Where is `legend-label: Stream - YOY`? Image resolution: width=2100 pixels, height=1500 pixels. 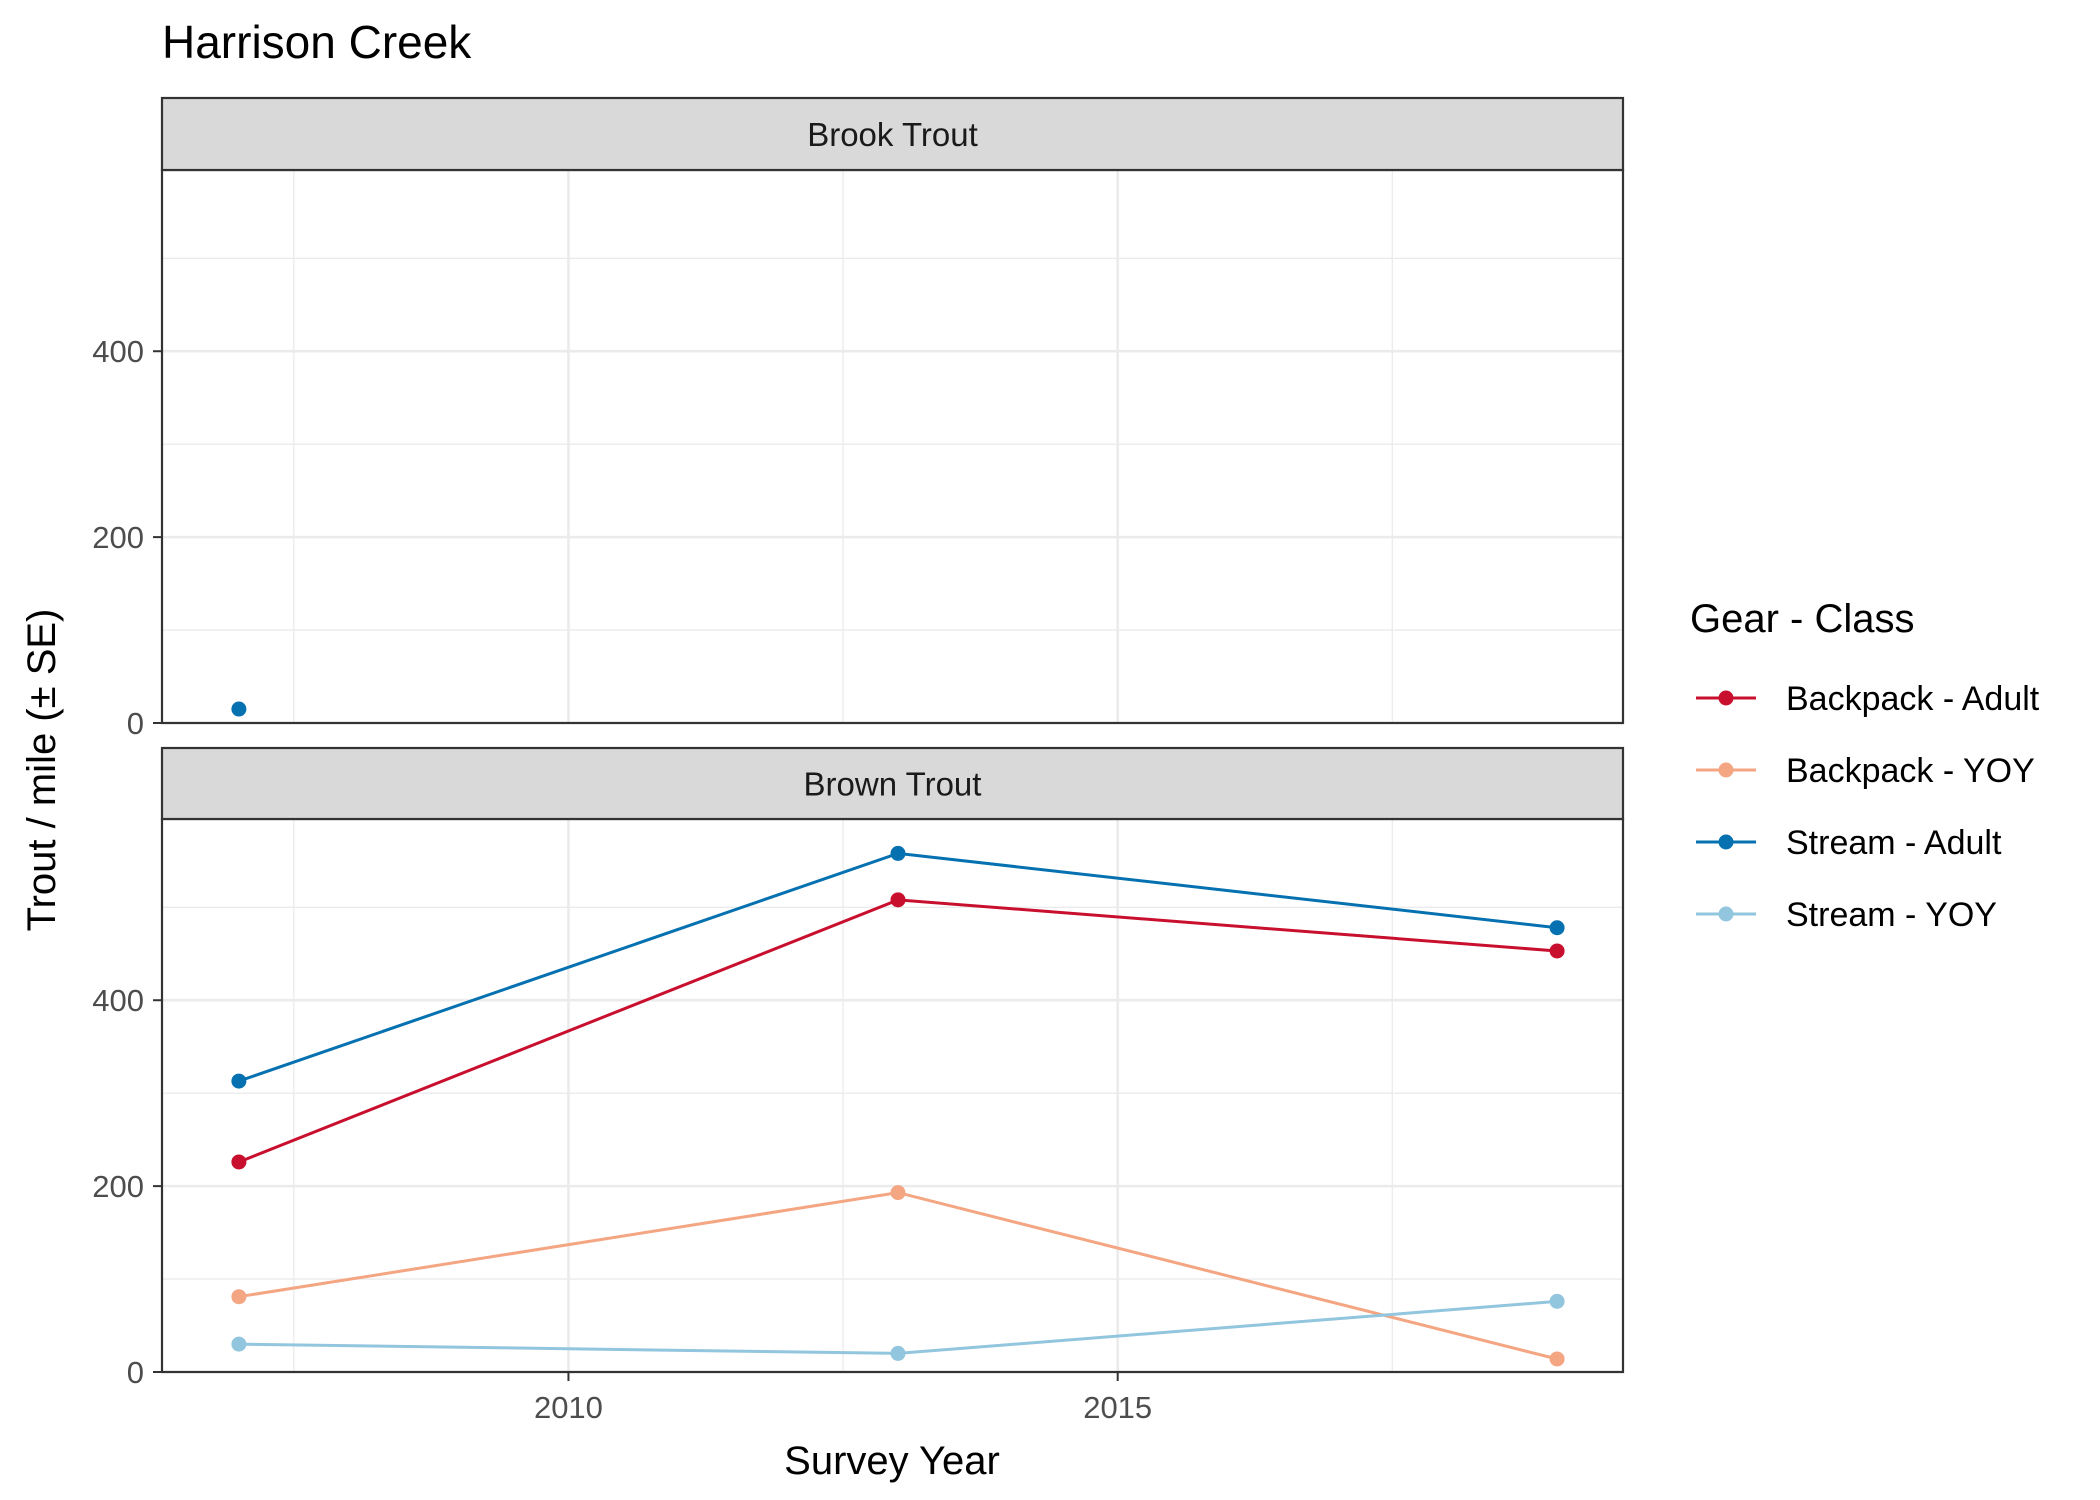
legend-label: Stream - YOY is located at coordinates (1891, 915).